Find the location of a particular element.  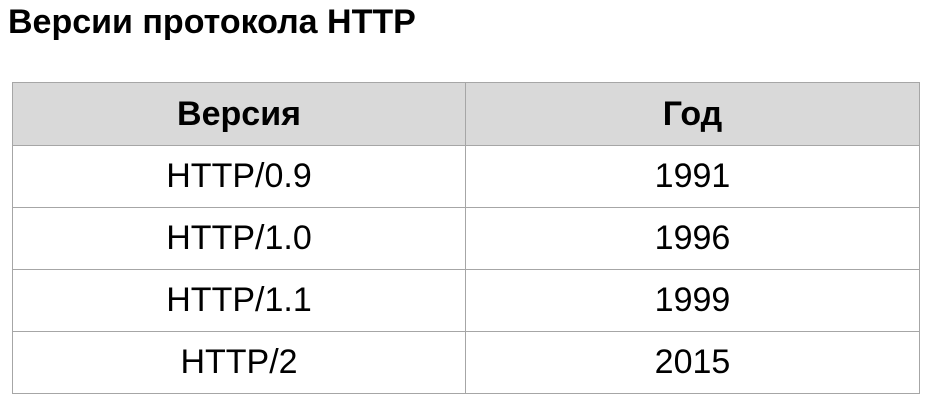

table-row: HTTP/1.0 1996 is located at coordinates (466, 238).